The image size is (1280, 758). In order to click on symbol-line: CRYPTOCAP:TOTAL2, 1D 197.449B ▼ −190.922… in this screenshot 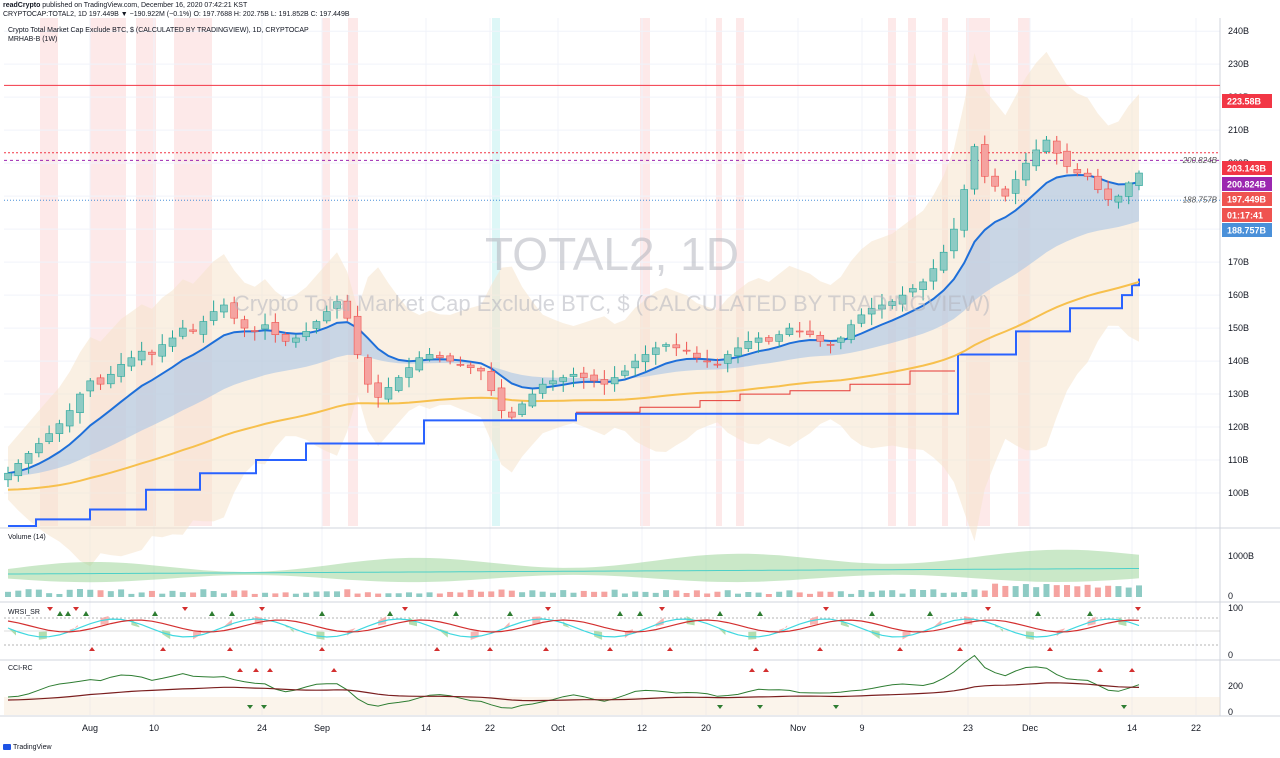, I will do `click(176, 14)`.